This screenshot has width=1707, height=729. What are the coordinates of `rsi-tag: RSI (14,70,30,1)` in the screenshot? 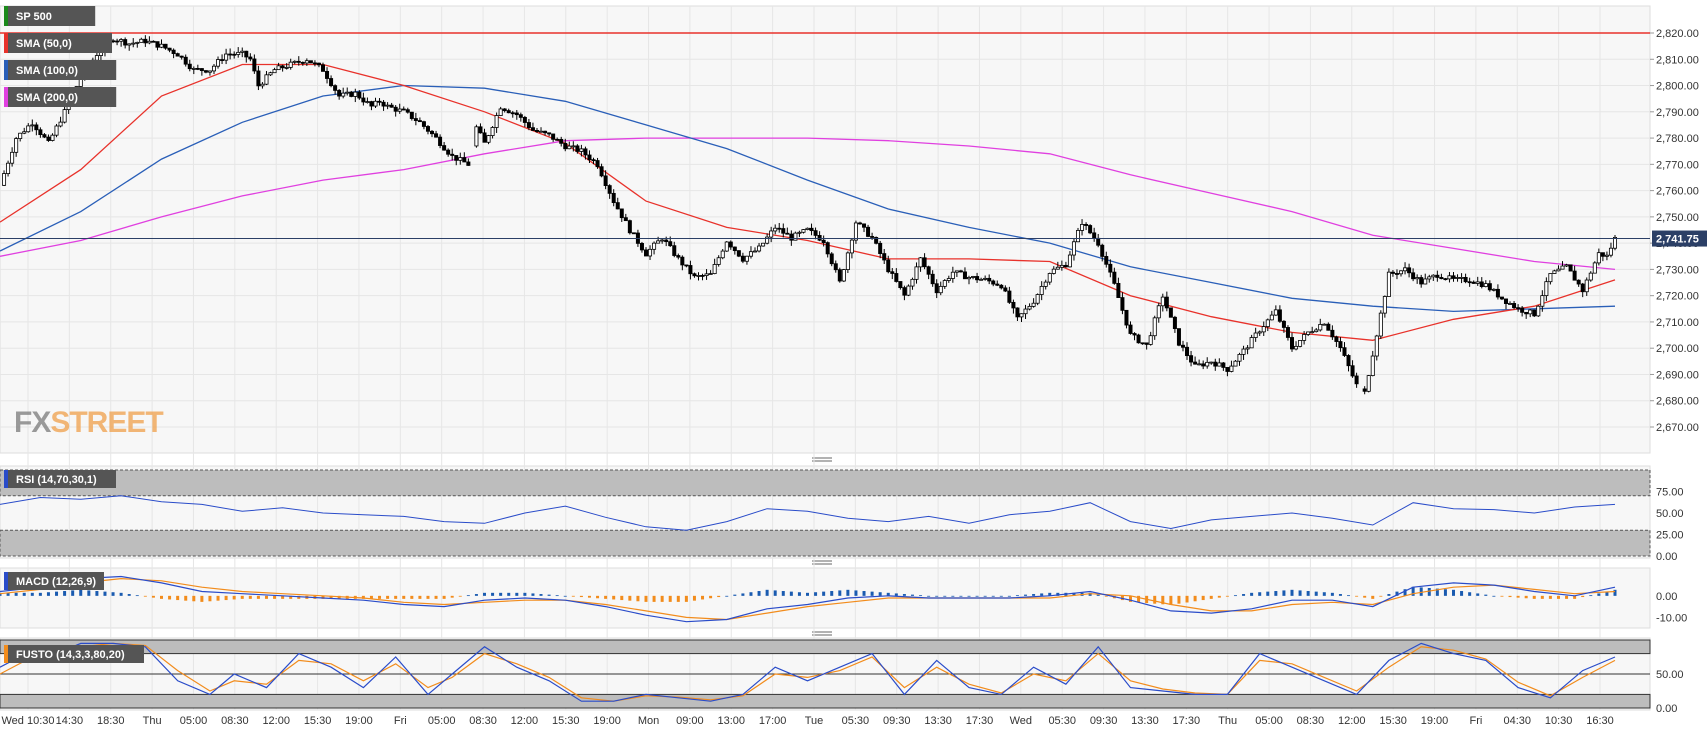 It's located at (60, 479).